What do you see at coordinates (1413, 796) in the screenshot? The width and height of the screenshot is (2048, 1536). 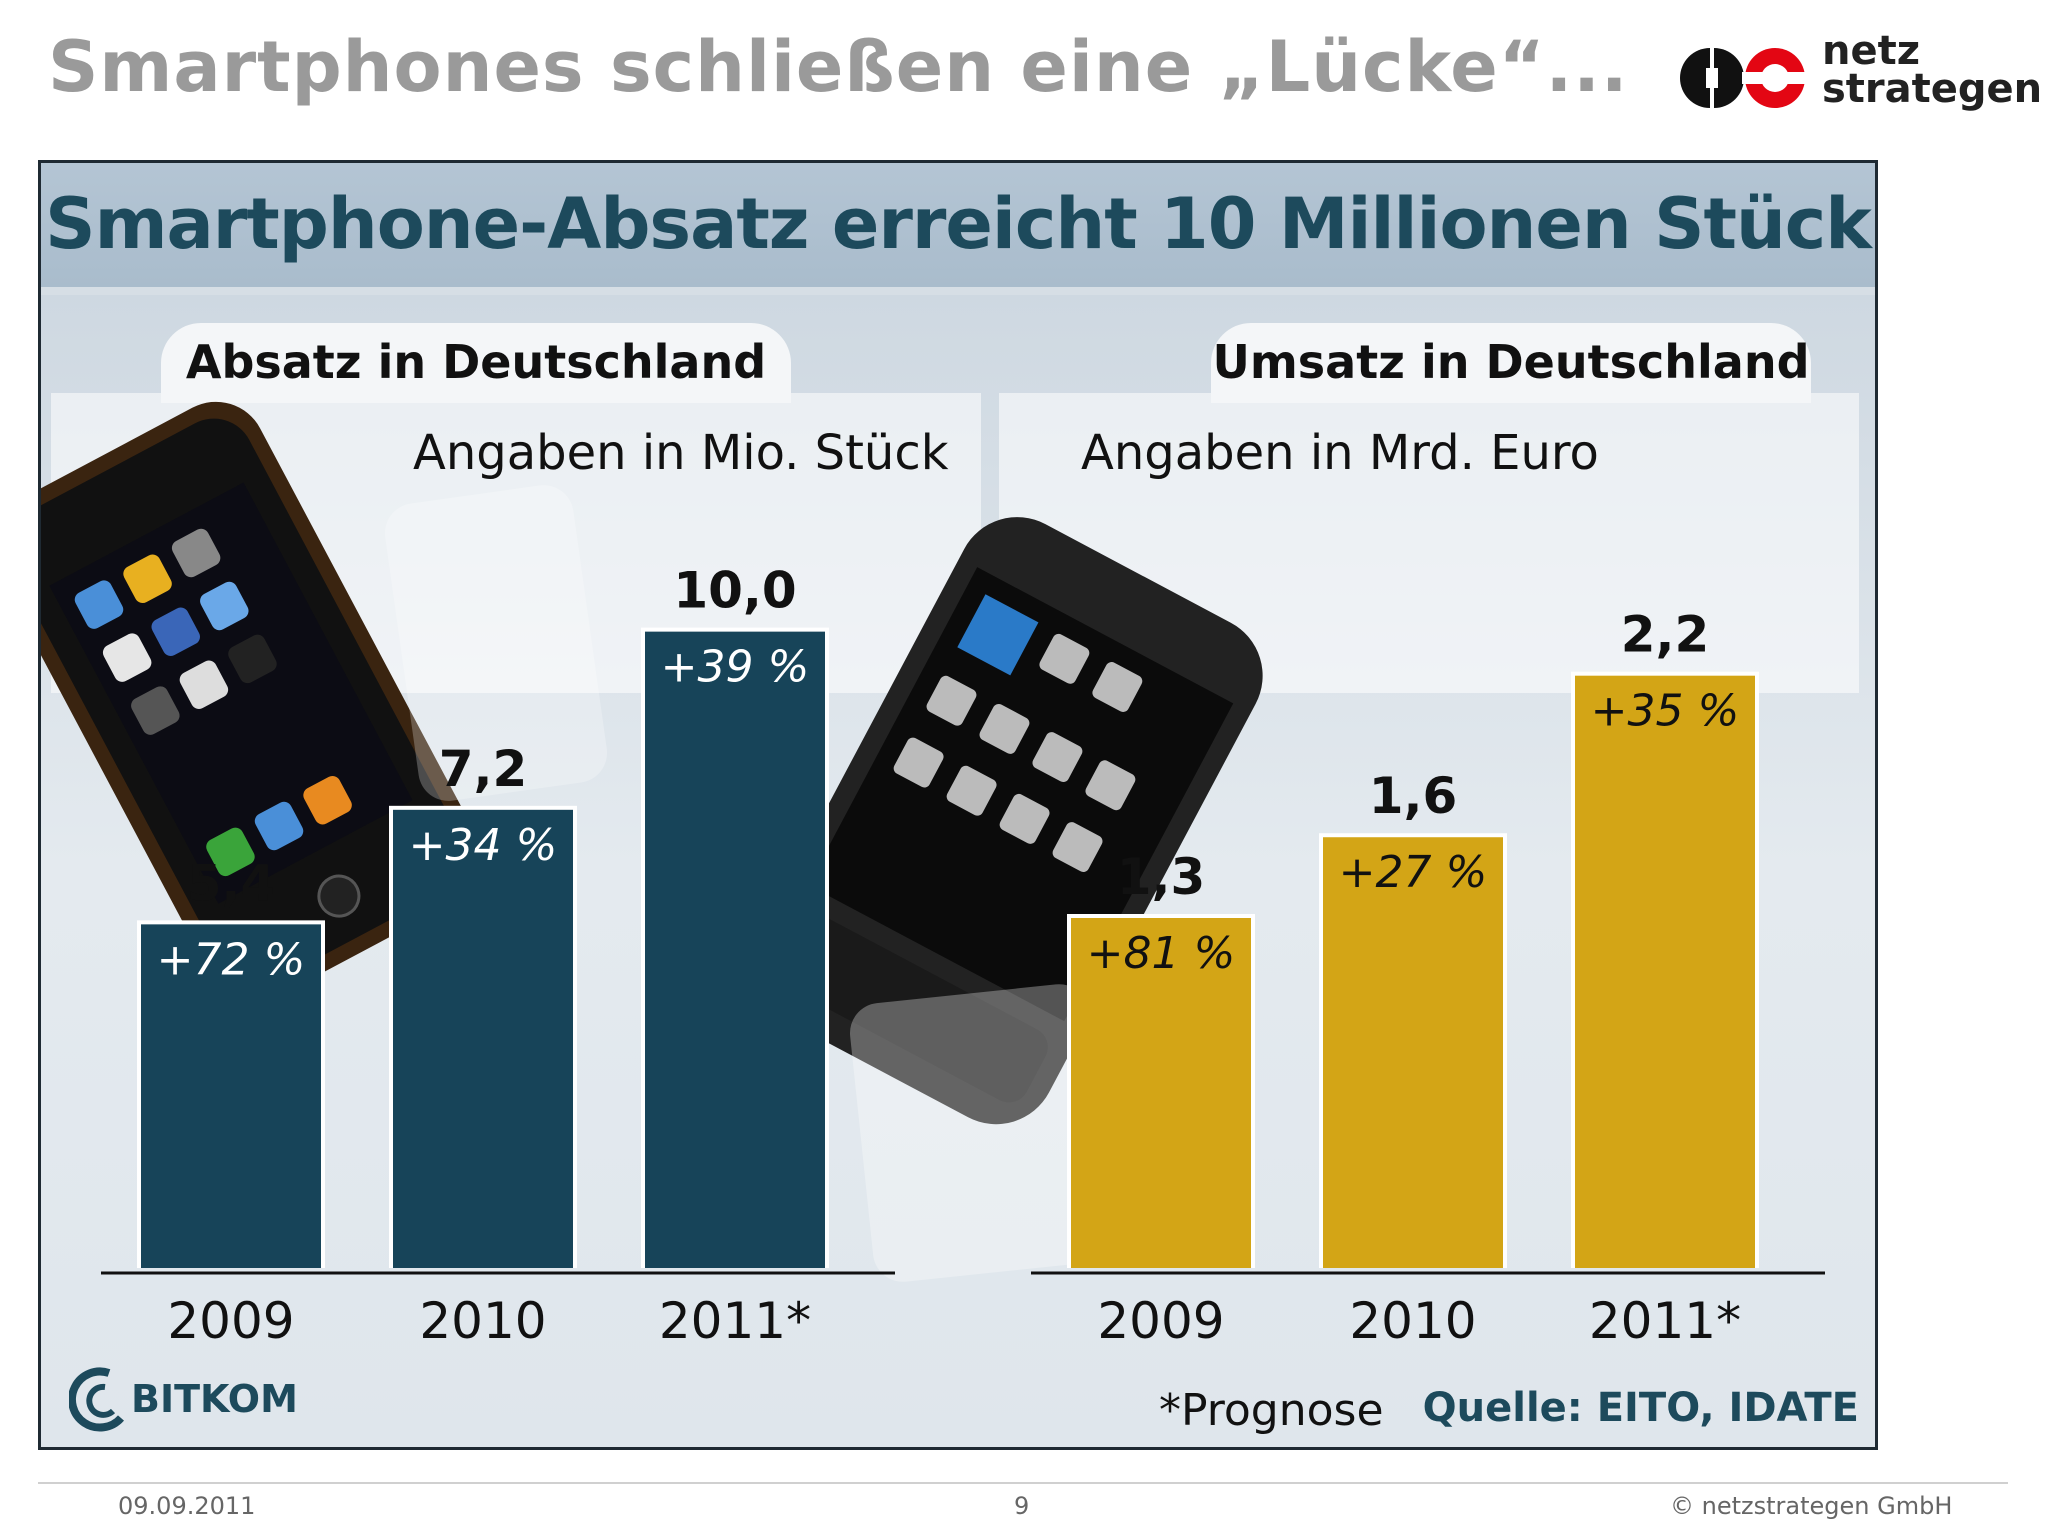 I see `value-label: 1,6` at bounding box center [1413, 796].